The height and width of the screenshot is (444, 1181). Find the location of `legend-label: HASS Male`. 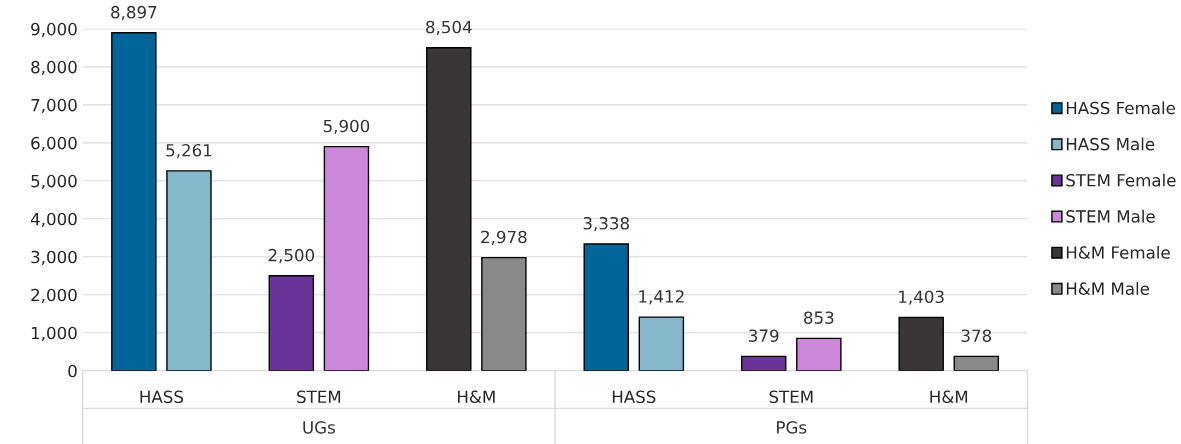

legend-label: HASS Male is located at coordinates (1110, 144).